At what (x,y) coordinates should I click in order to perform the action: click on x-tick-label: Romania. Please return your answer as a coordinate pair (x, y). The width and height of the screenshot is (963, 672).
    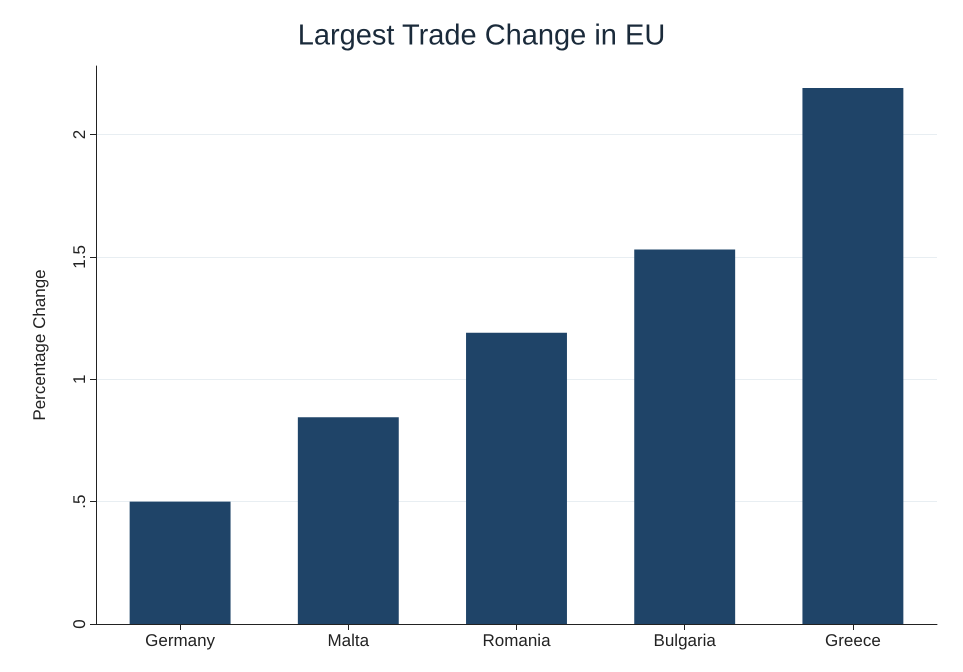
    Looking at the image, I should click on (517, 640).